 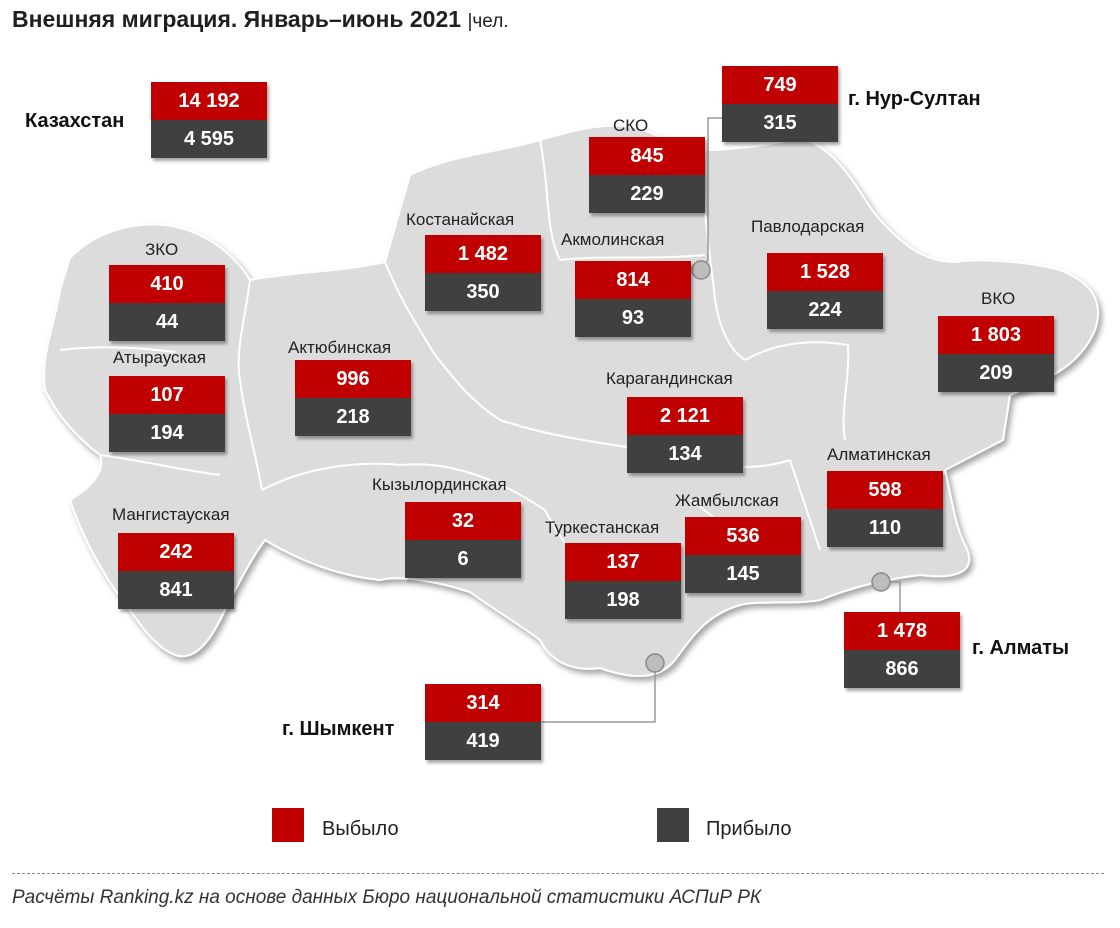 I want to click on legend-arrived-swatch, so click(x=673, y=825).